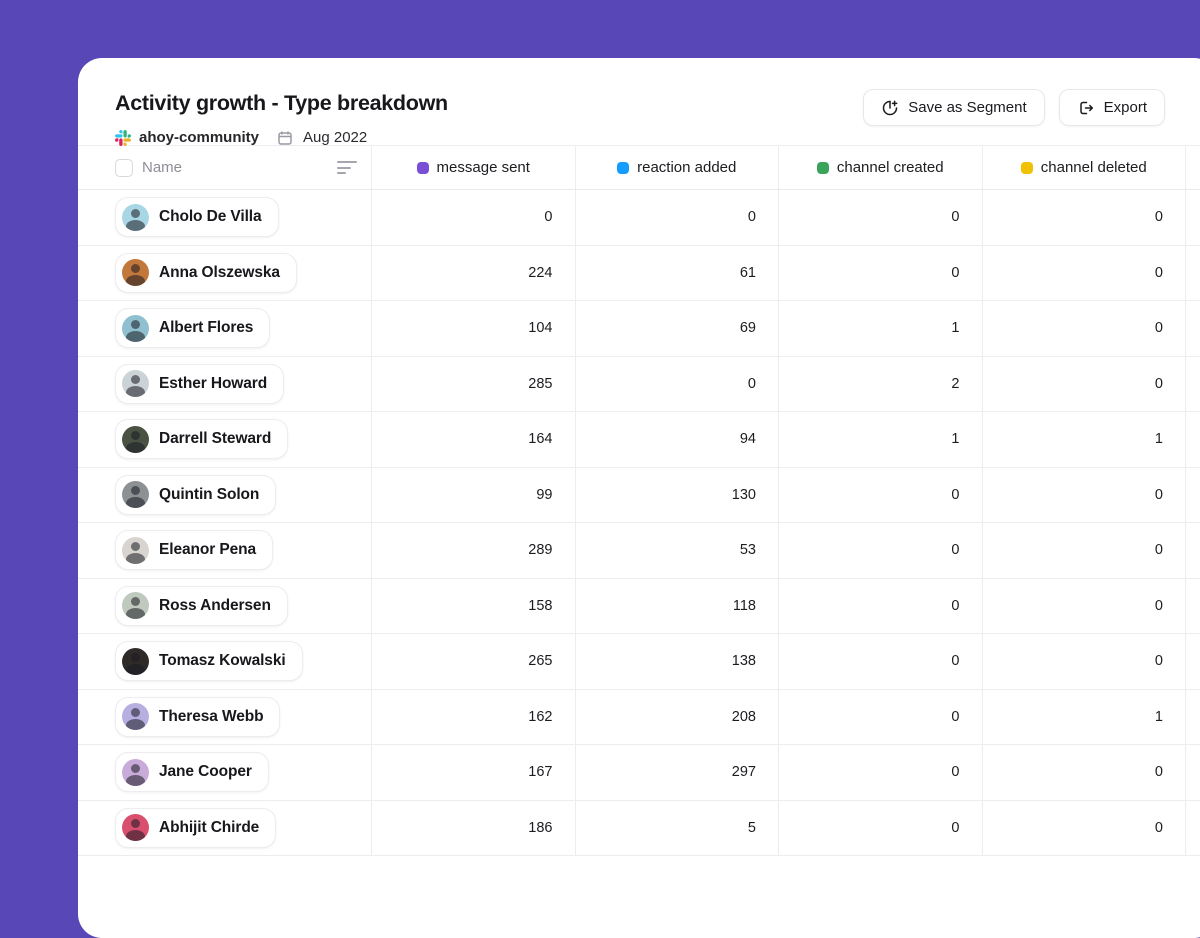  Describe the element at coordinates (881, 167) in the screenshot. I see `column-header-channel-created: channel created` at that location.